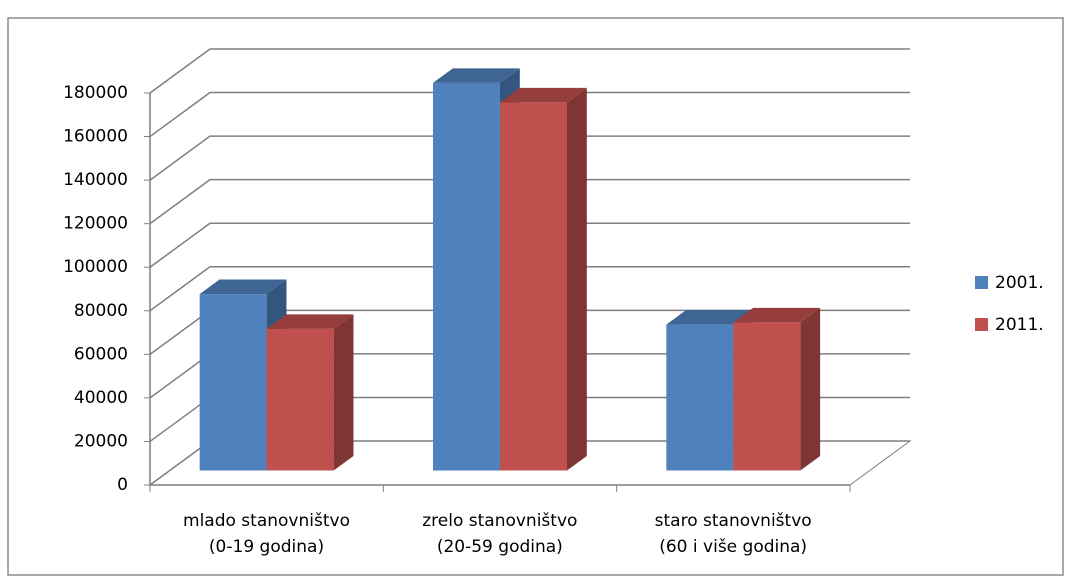 This screenshot has height=583, width=1071. I want to click on legend-label: 2011., so click(1019, 325).